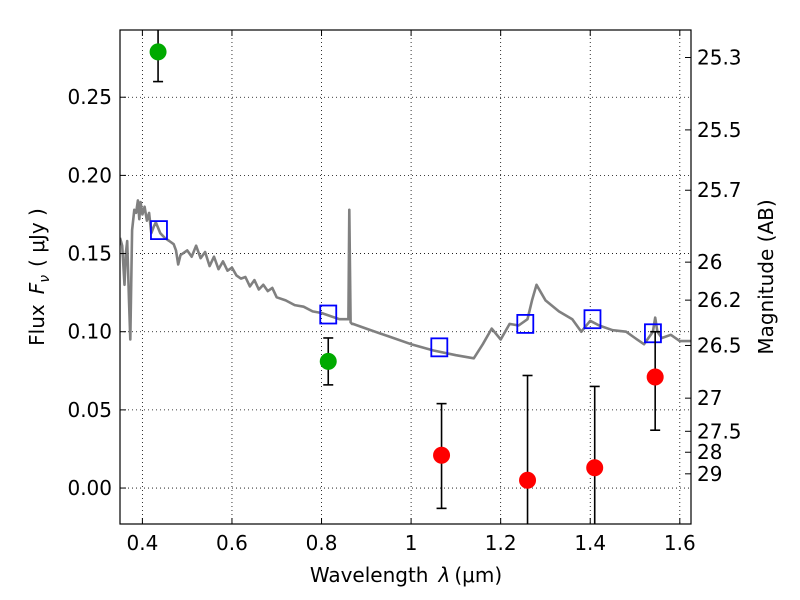 Image resolution: width=800 pixels, height=600 pixels. What do you see at coordinates (232, 543) in the screenshot?
I see `x-tick-label: 0.6` at bounding box center [232, 543].